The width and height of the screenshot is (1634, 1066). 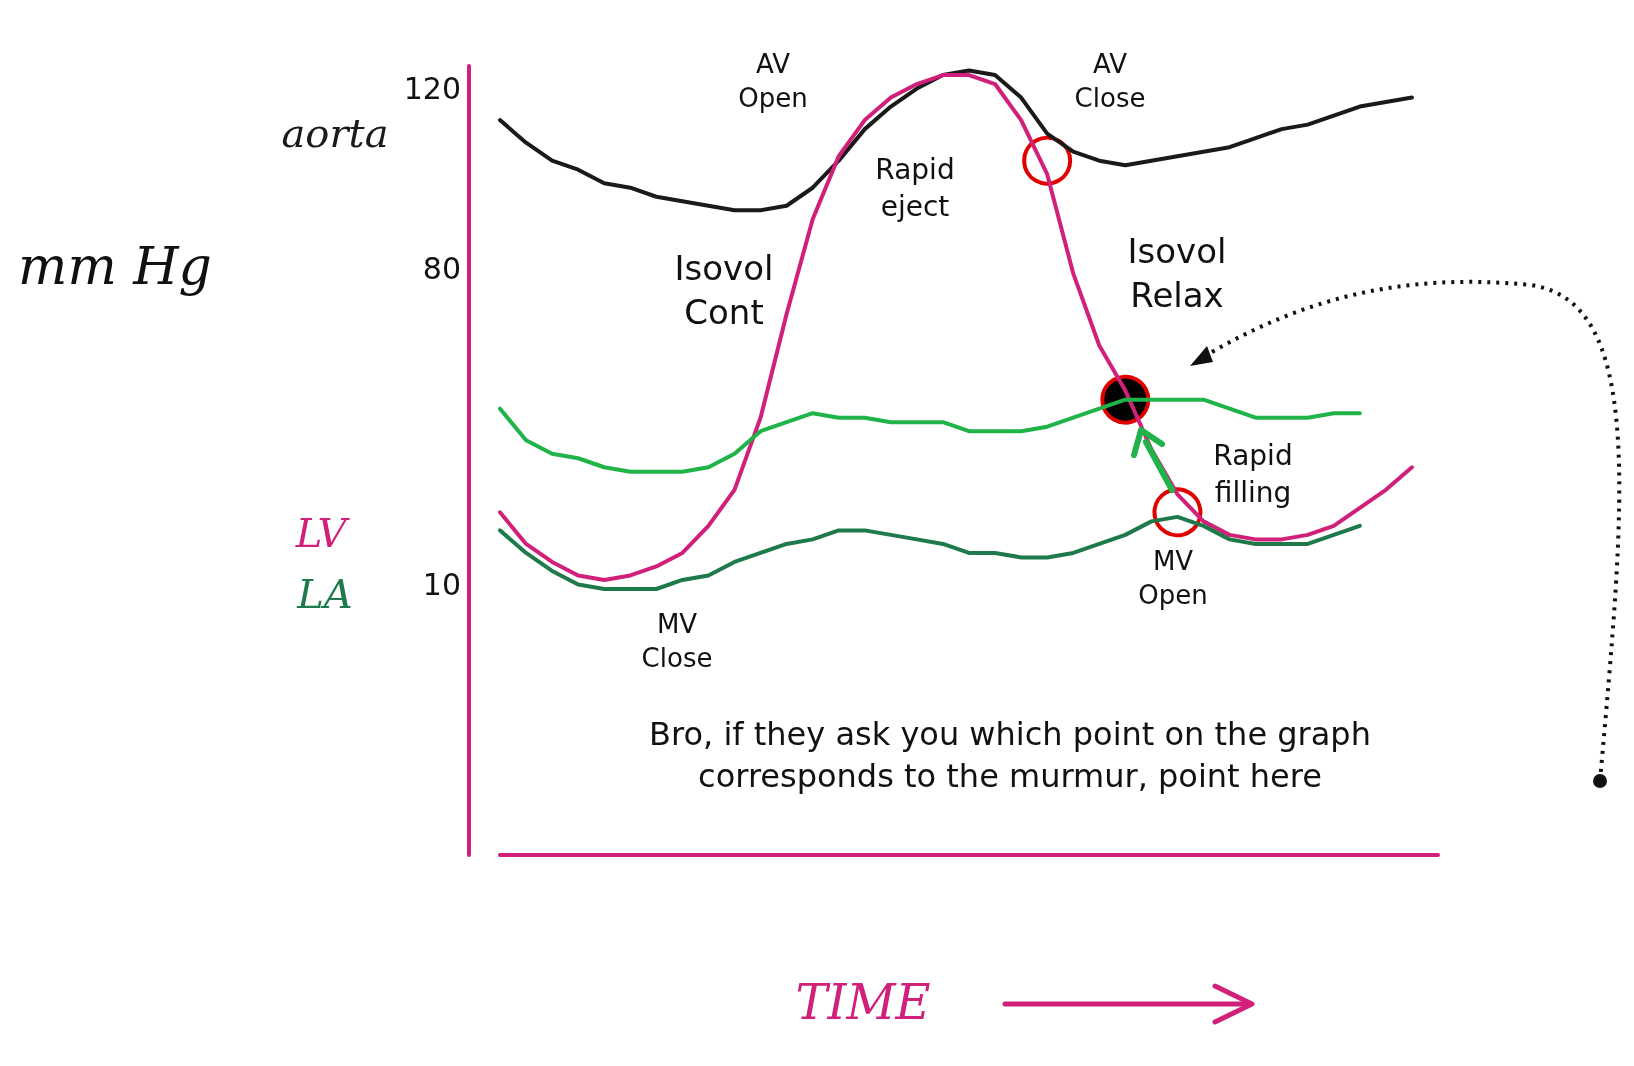 I want to click on annotation: Isovol Cont, so click(x=724, y=290).